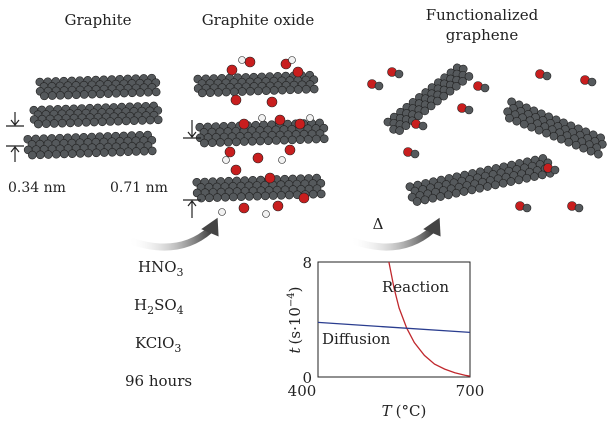 Image resolution: width=611 pixels, height=427 pixels. I want to click on y-axis-close: ), so click(295, 289).